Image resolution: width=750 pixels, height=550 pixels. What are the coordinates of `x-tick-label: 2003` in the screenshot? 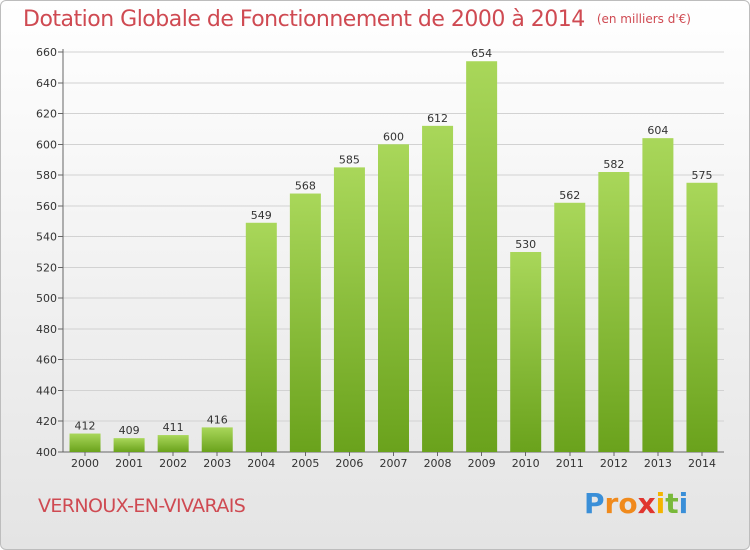 It's located at (217, 463).